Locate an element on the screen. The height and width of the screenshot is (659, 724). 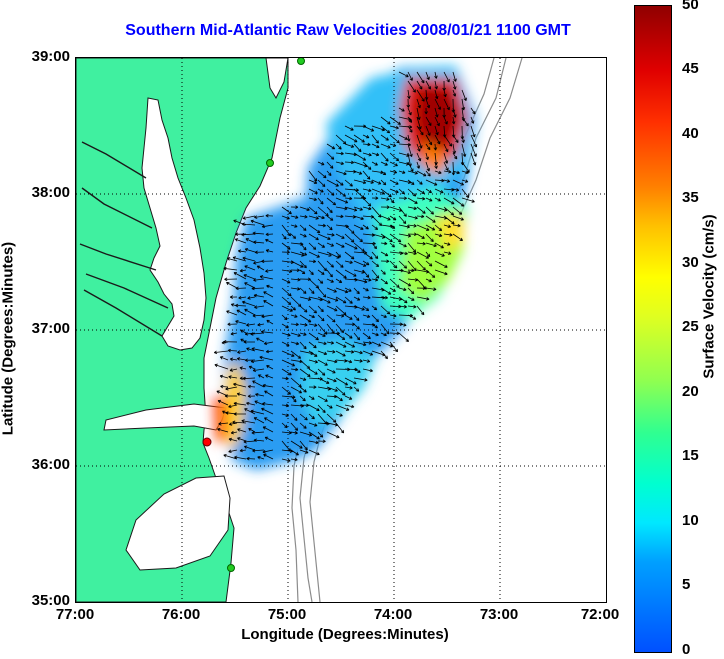
x-axis-label: Longitude (Degrees:Minutes) is located at coordinates (345, 634).